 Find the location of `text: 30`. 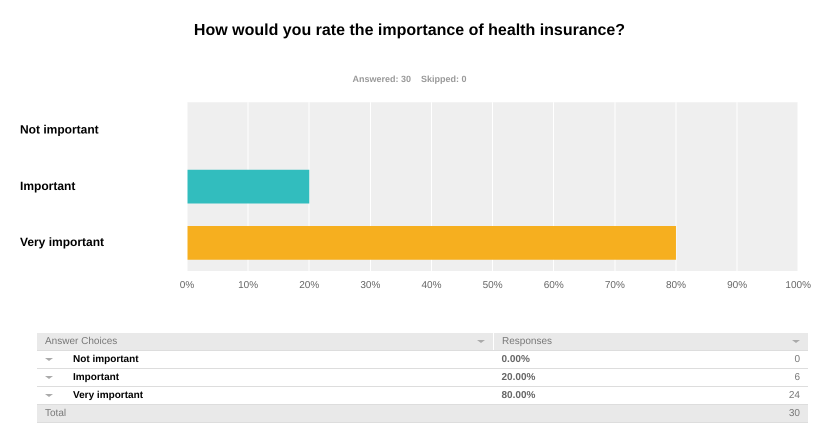

text: 30 is located at coordinates (752, 413).